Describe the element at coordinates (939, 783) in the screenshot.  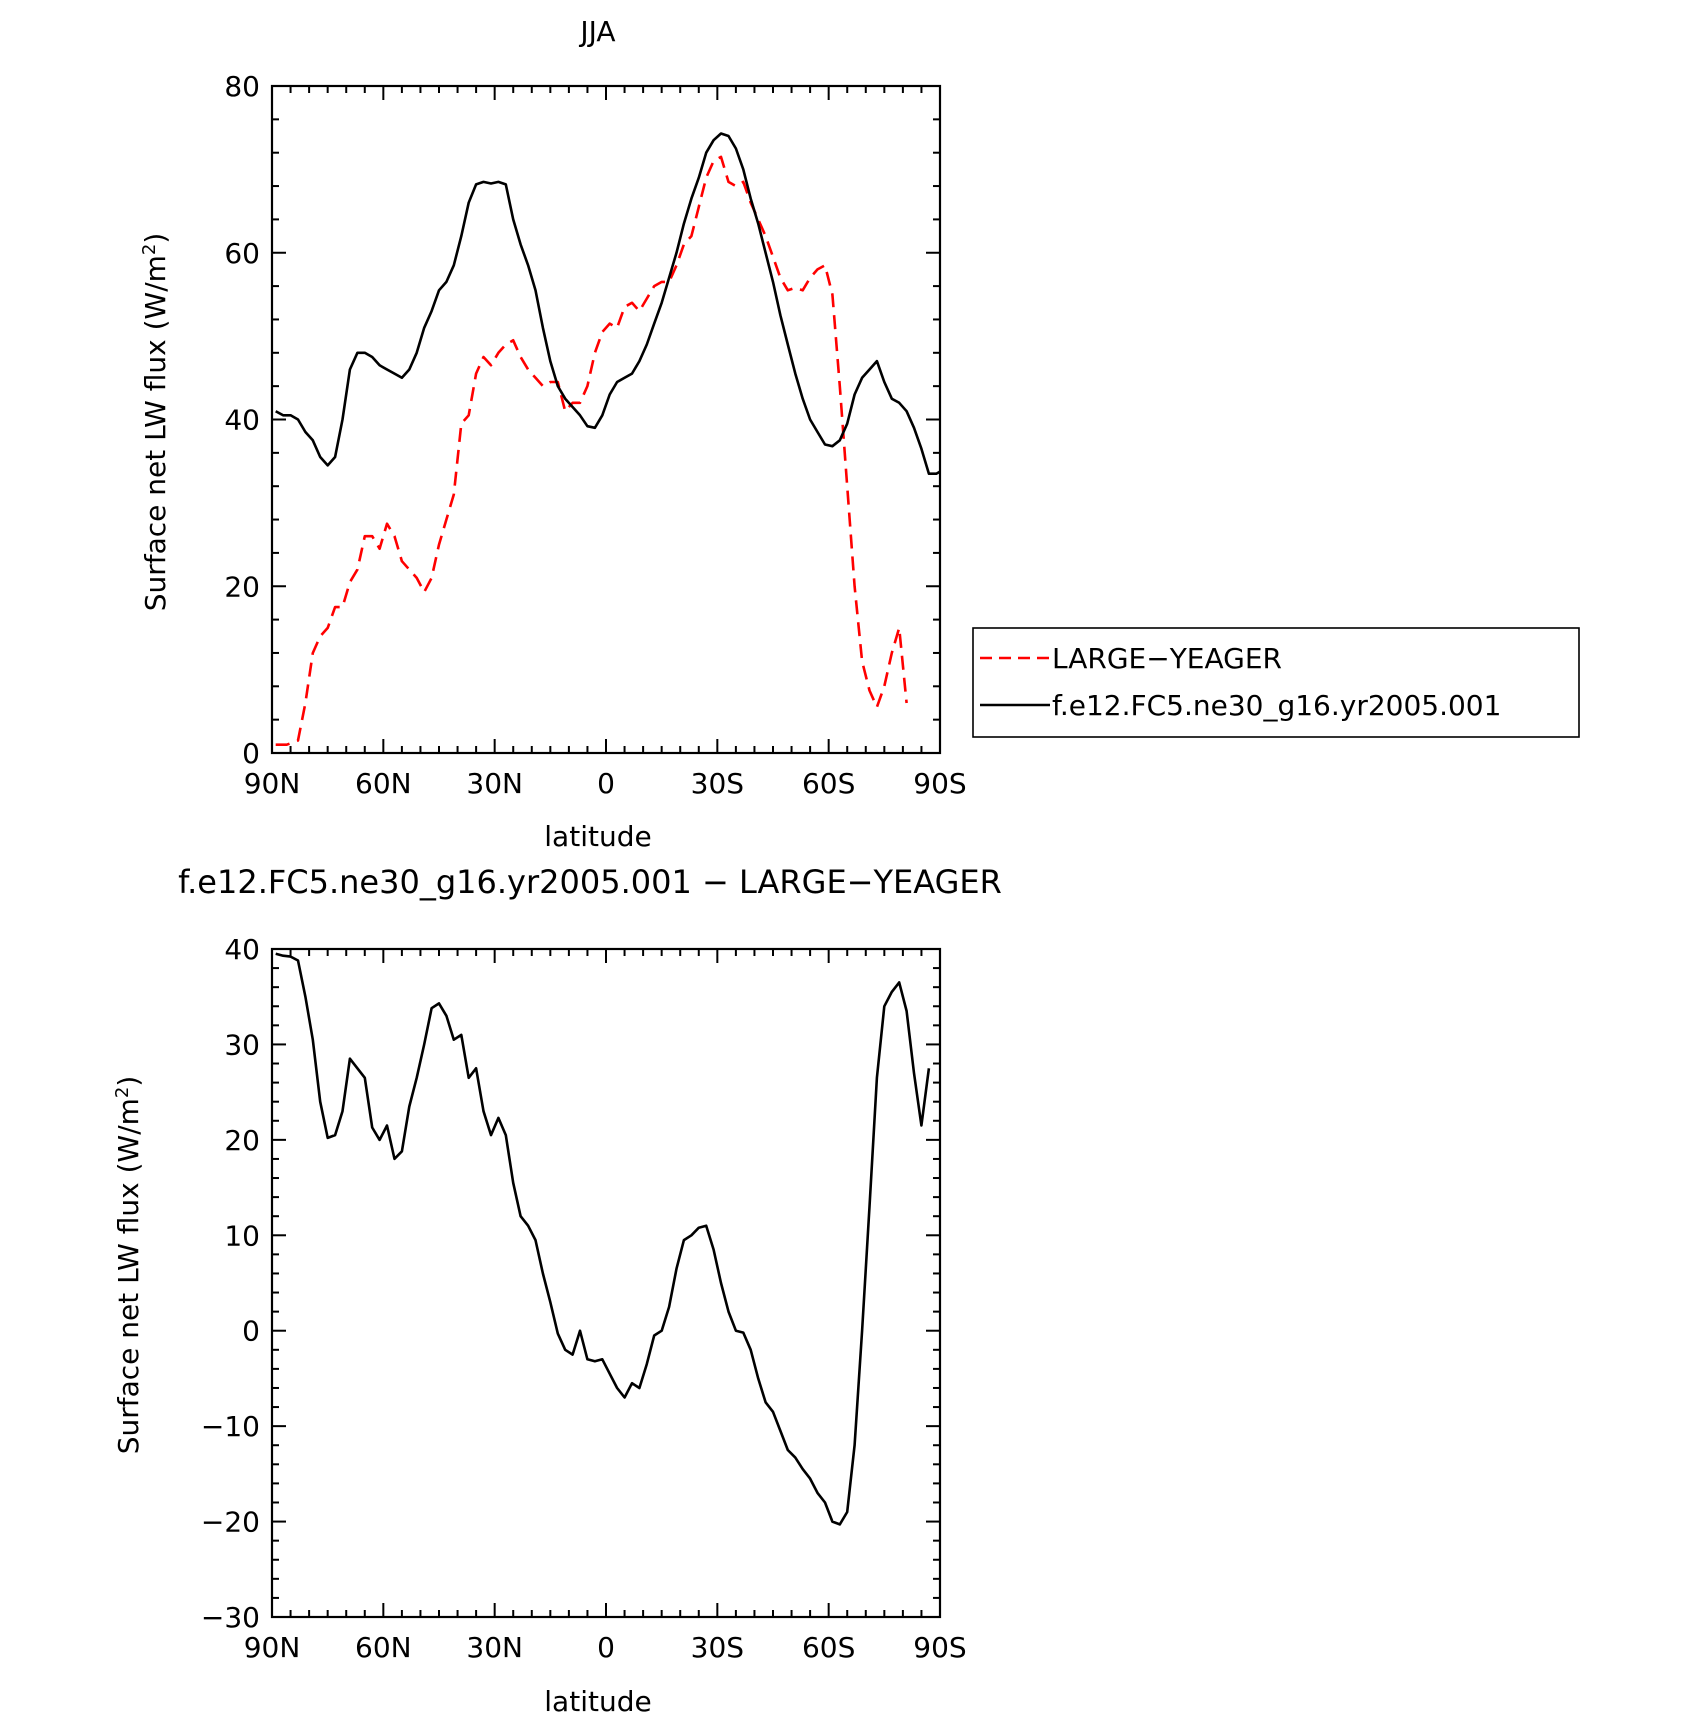
I see `top-xtick-label: 90S` at that location.